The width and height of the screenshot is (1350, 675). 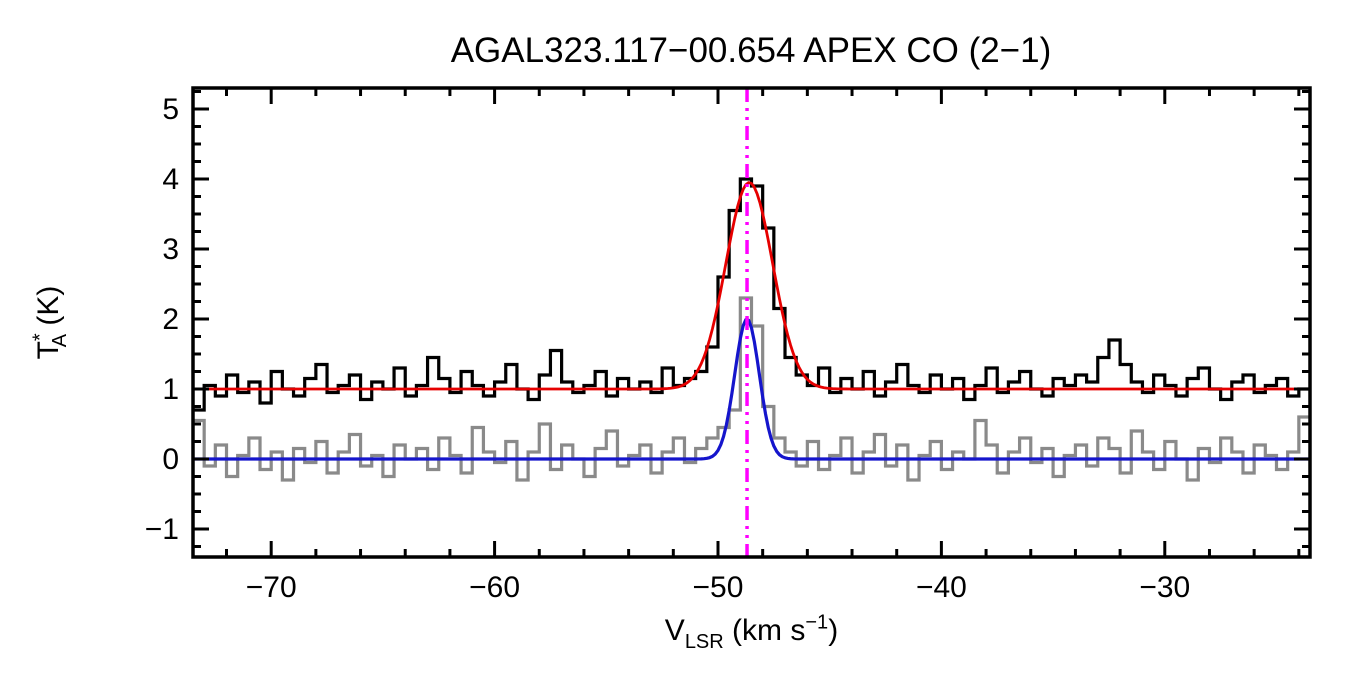 I want to click on y-tick-label: 1, so click(x=170, y=389).